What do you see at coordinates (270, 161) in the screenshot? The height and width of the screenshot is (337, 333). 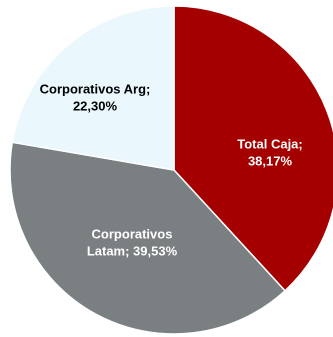 I see `data-label-line: 38,17%` at bounding box center [270, 161].